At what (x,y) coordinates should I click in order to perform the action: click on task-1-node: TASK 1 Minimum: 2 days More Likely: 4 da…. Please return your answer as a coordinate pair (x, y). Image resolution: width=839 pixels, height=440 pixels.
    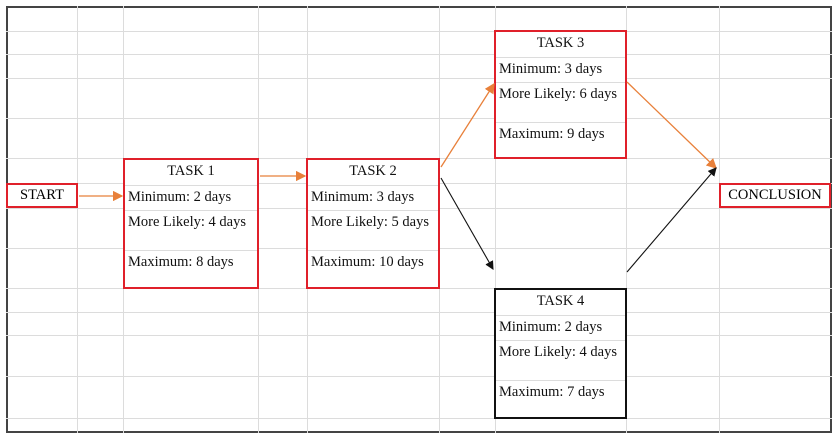
    Looking at the image, I should click on (191, 223).